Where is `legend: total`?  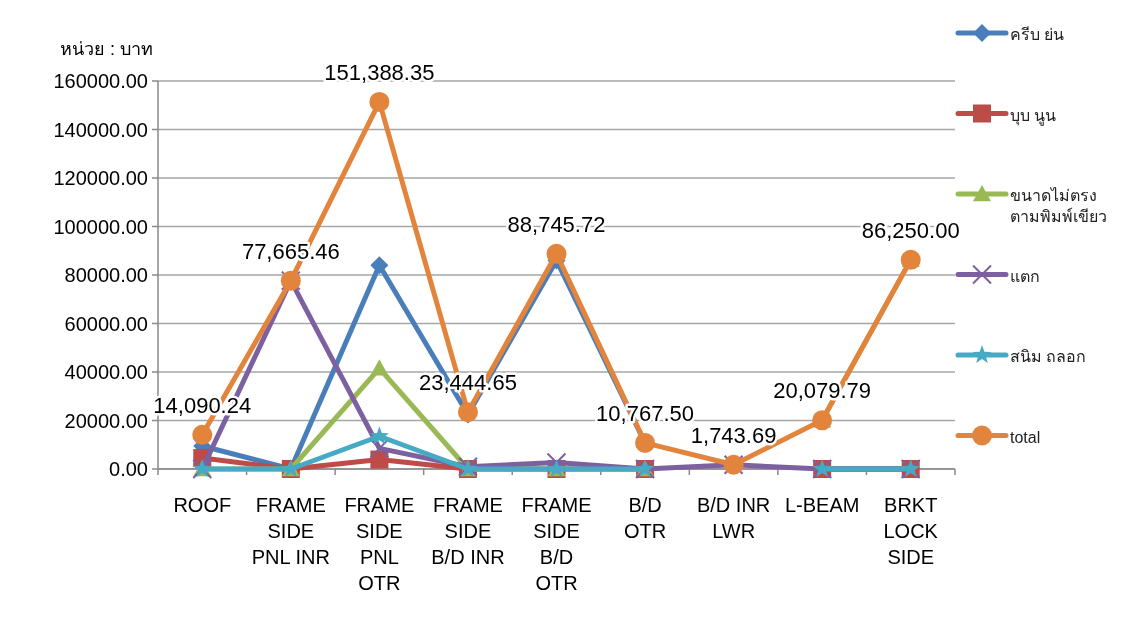 legend: total is located at coordinates (1025, 437).